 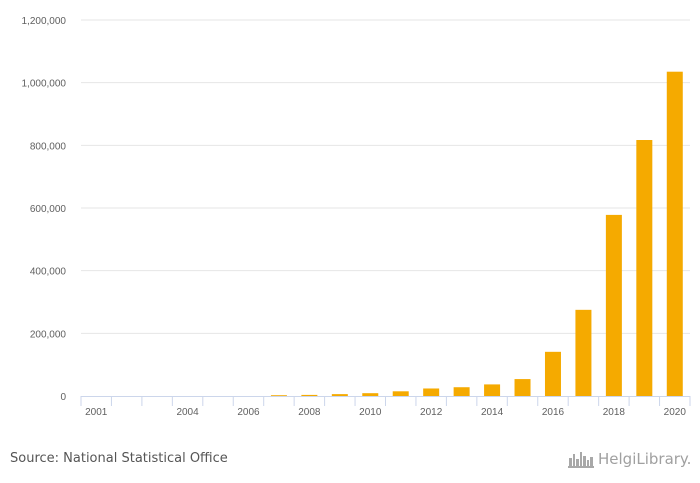 What do you see at coordinates (644, 268) in the screenshot?
I see `bar-2019` at bounding box center [644, 268].